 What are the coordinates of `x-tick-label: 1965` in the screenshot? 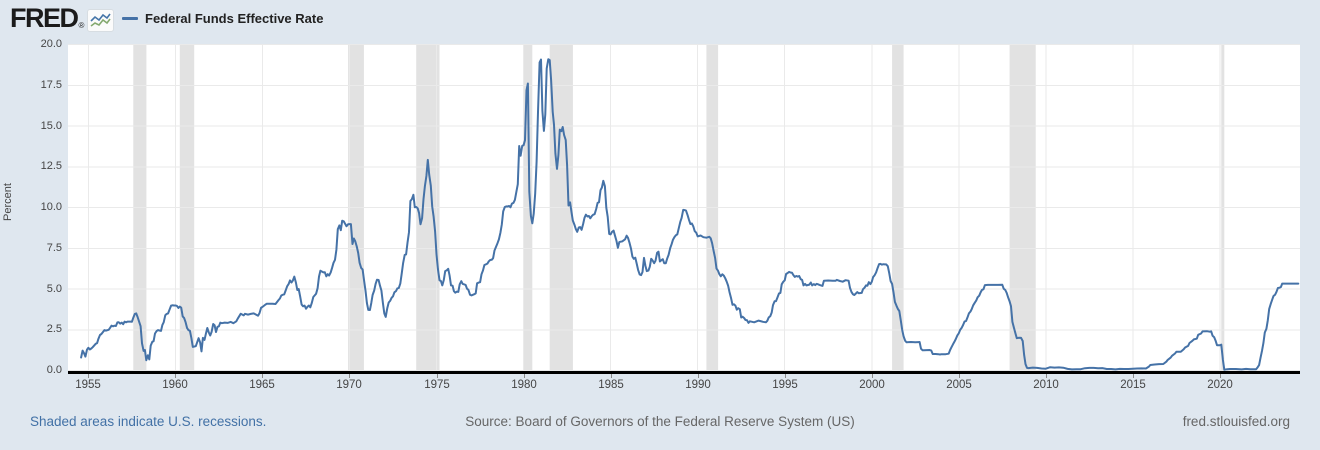 It's located at (262, 385).